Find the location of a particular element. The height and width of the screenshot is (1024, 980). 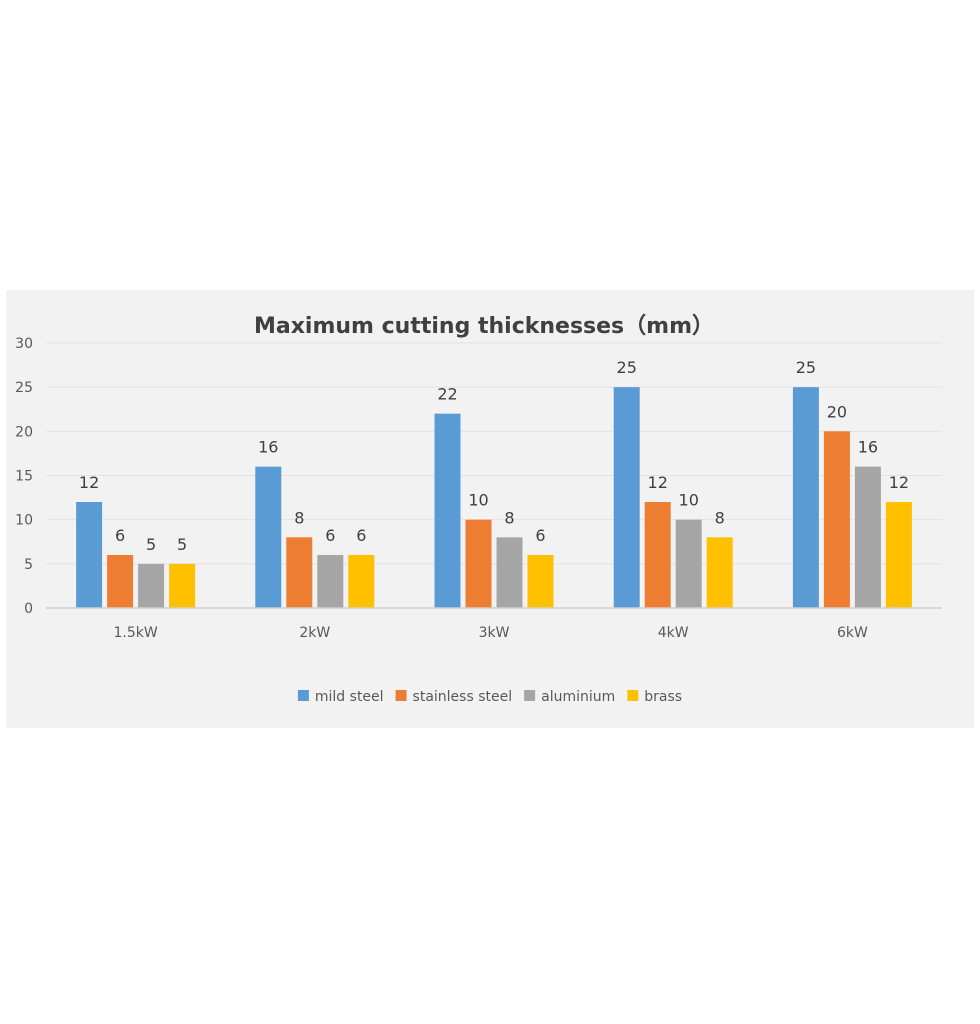

x-tick-label: 6kW is located at coordinates (852, 633).